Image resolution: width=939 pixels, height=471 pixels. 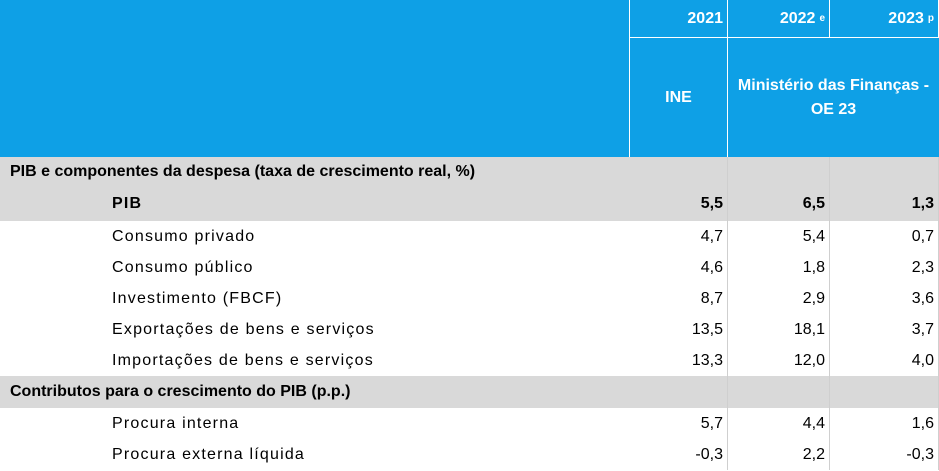 I want to click on row-label: PIB, so click(x=315, y=203).